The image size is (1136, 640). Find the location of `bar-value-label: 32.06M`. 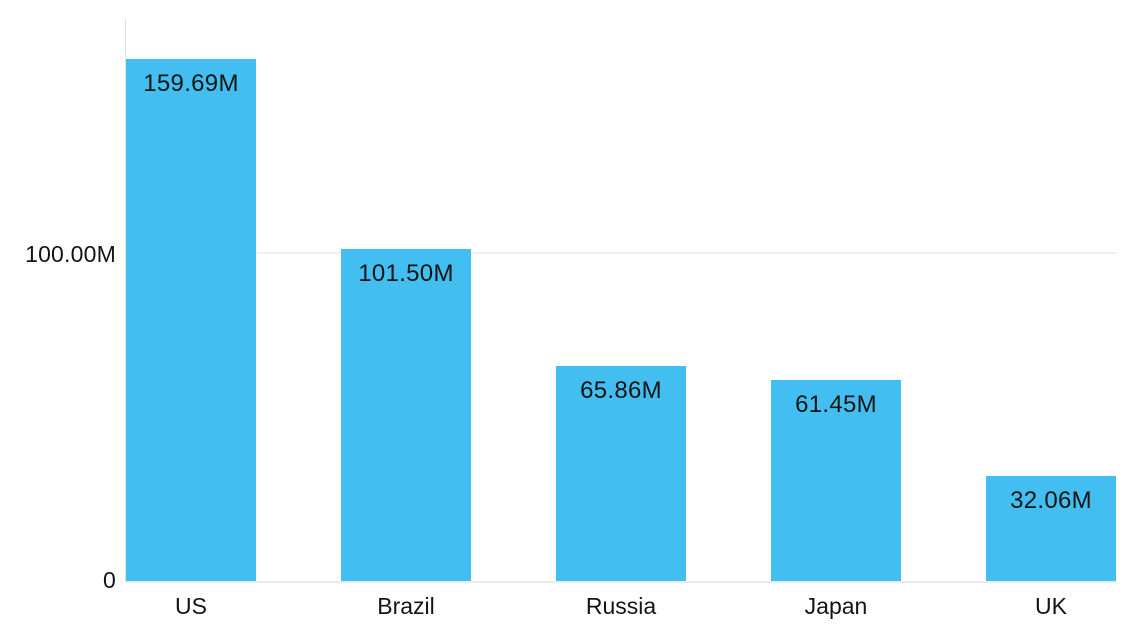

bar-value-label: 32.06M is located at coordinates (1051, 500).